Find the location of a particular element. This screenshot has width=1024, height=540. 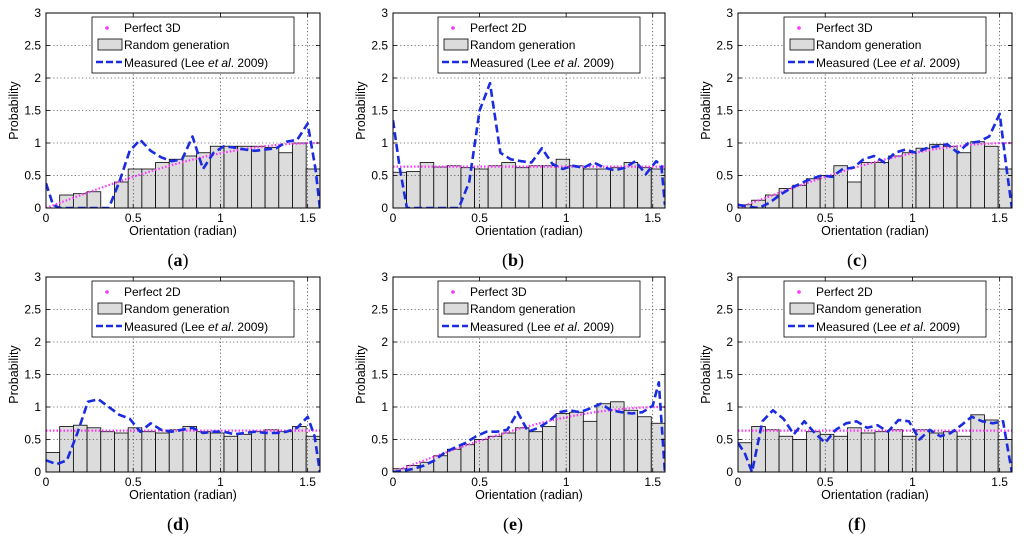

panel-label: (d) is located at coordinates (178, 524).